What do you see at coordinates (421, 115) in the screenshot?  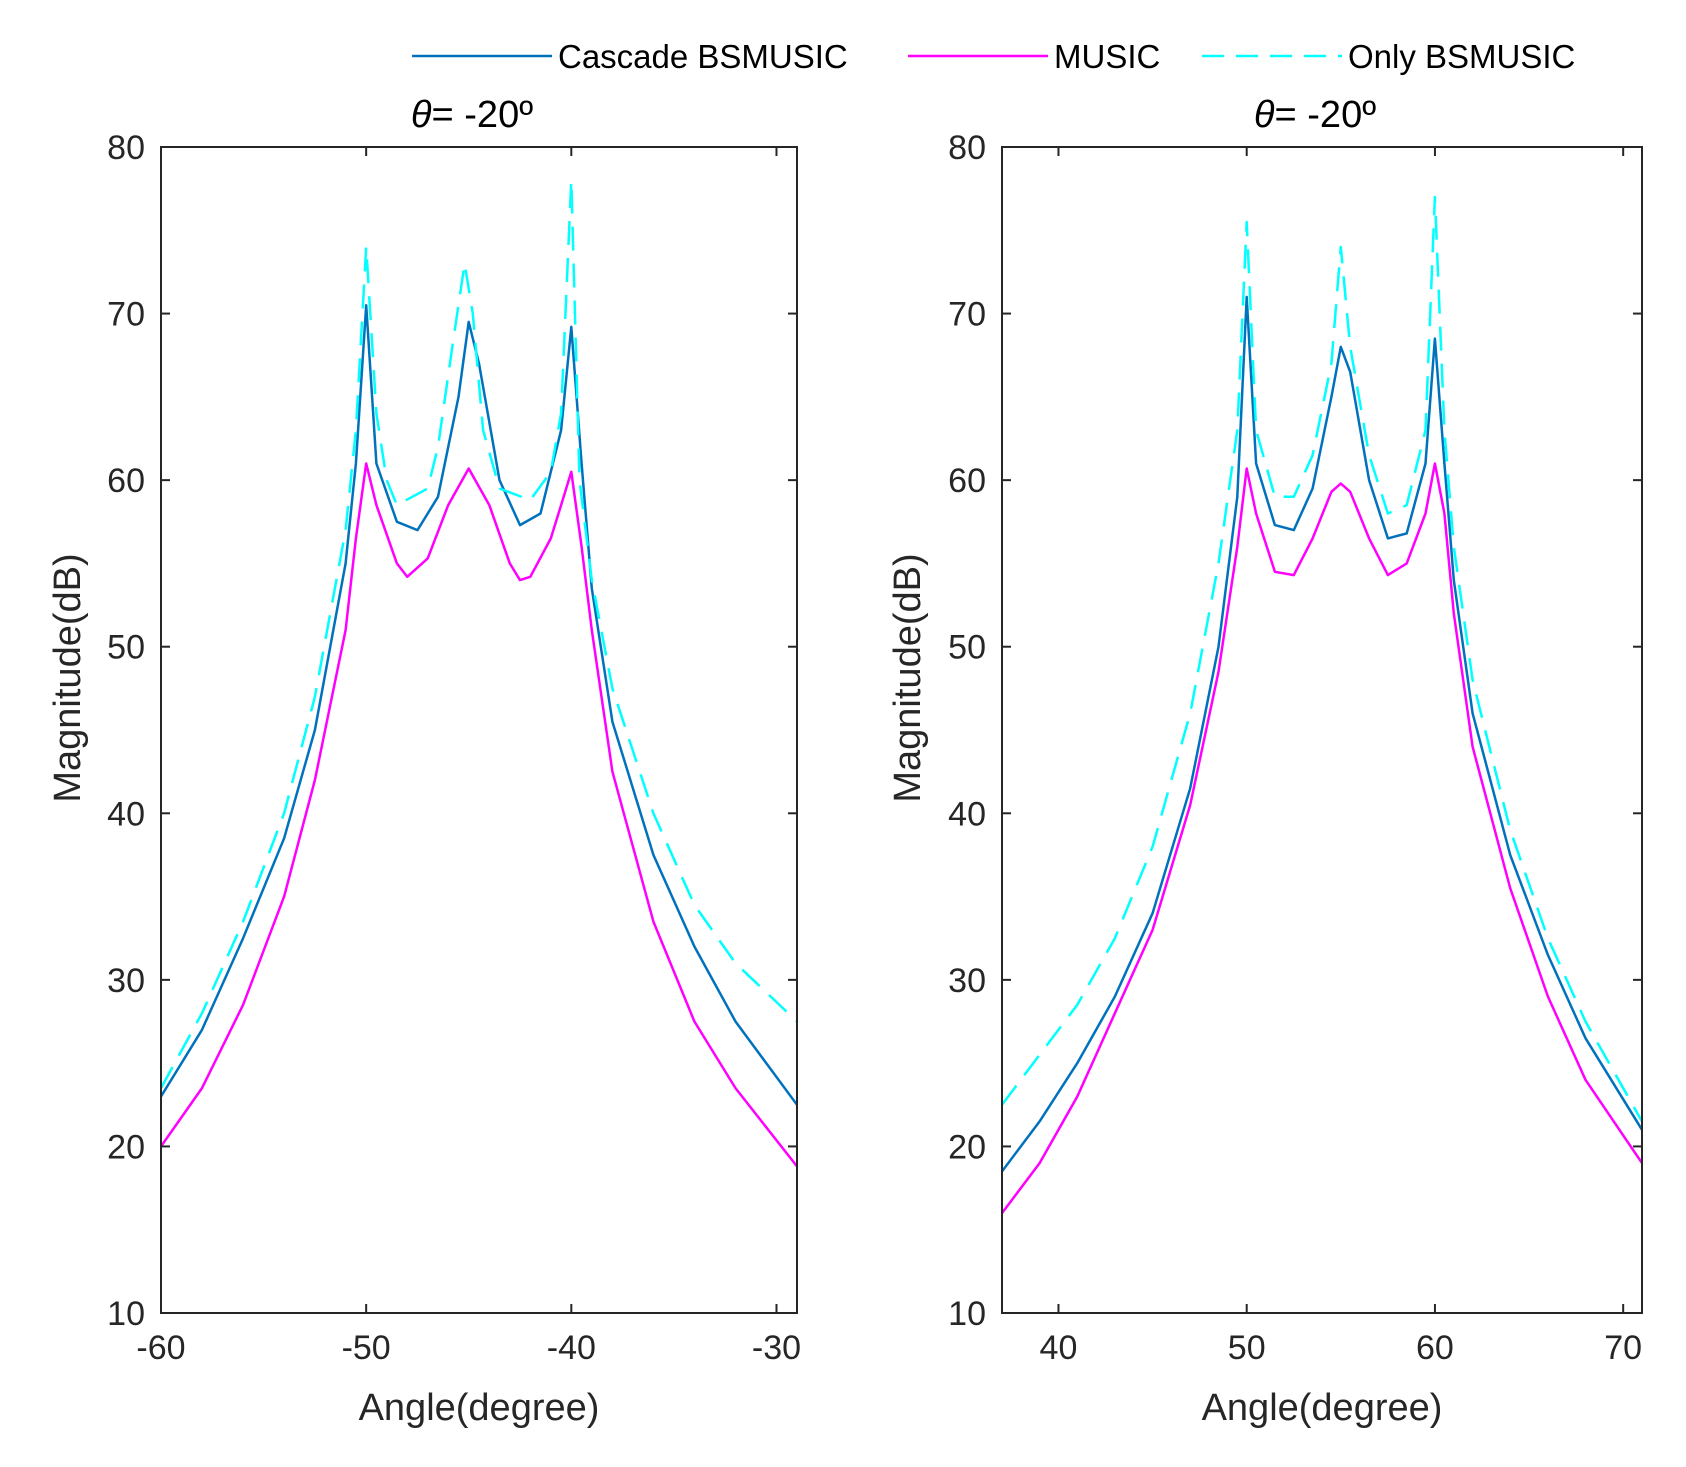 I see `subplot-left-title-symbol: θ` at bounding box center [421, 115].